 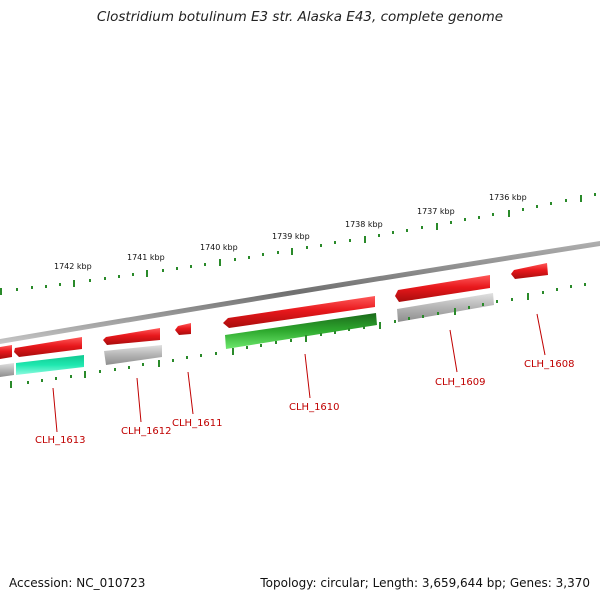 I want to click on gene-arrow-grey-left, so click(x=7, y=370).